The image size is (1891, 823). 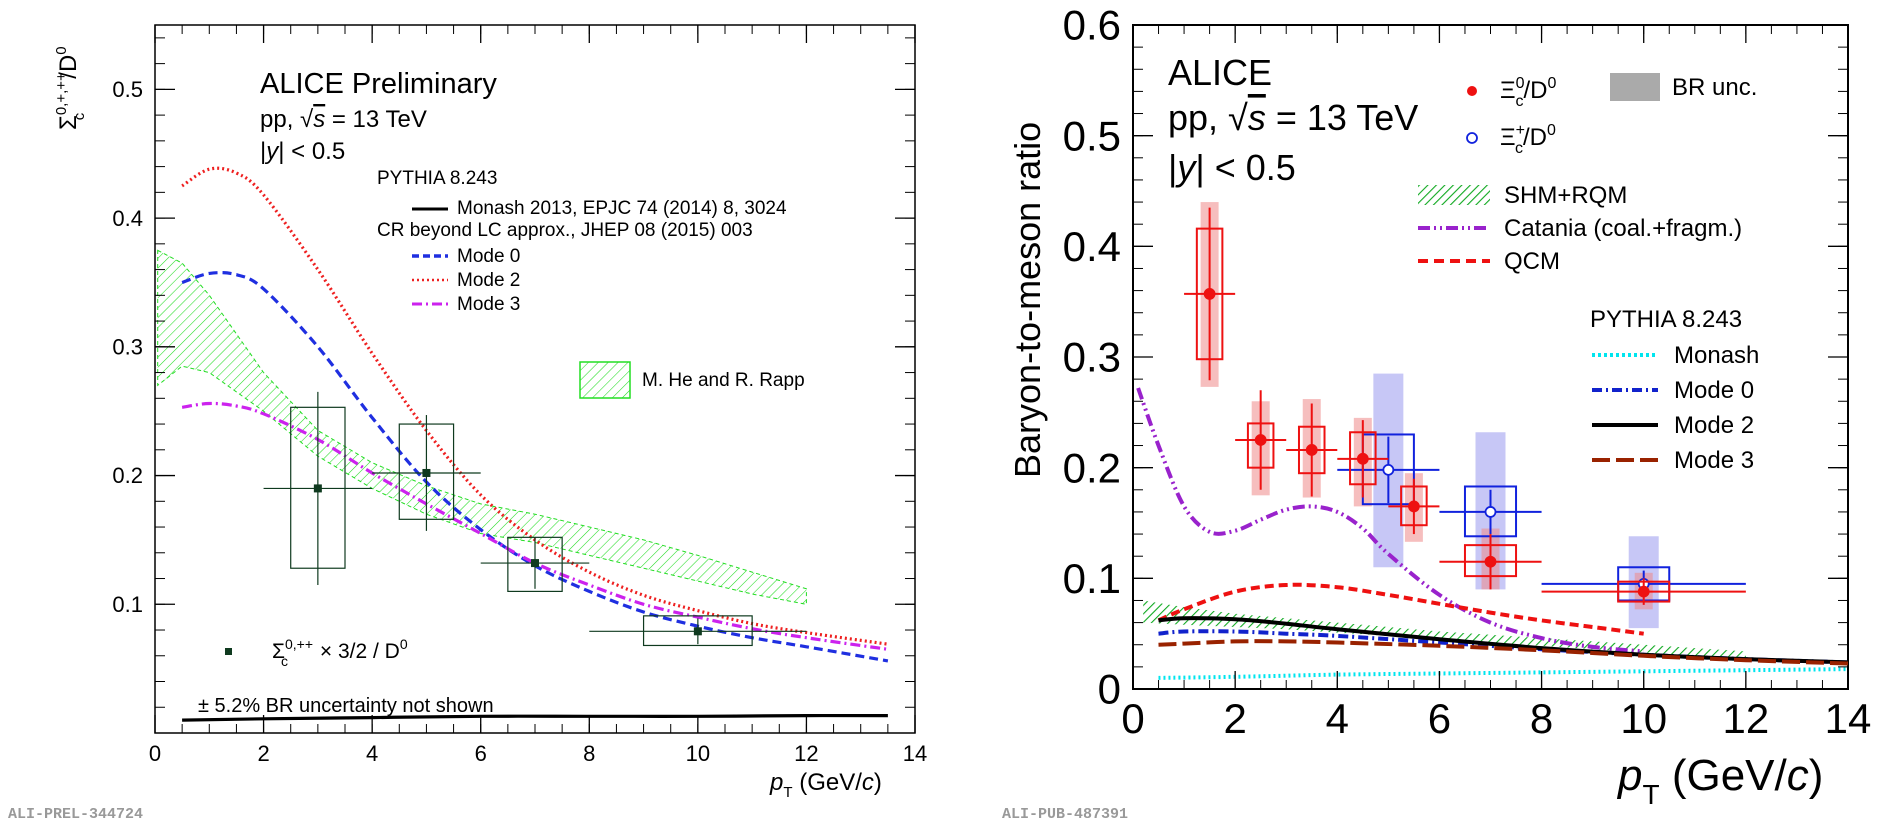 I want to click on y-tick-label: 0, so click(x=1109, y=689).